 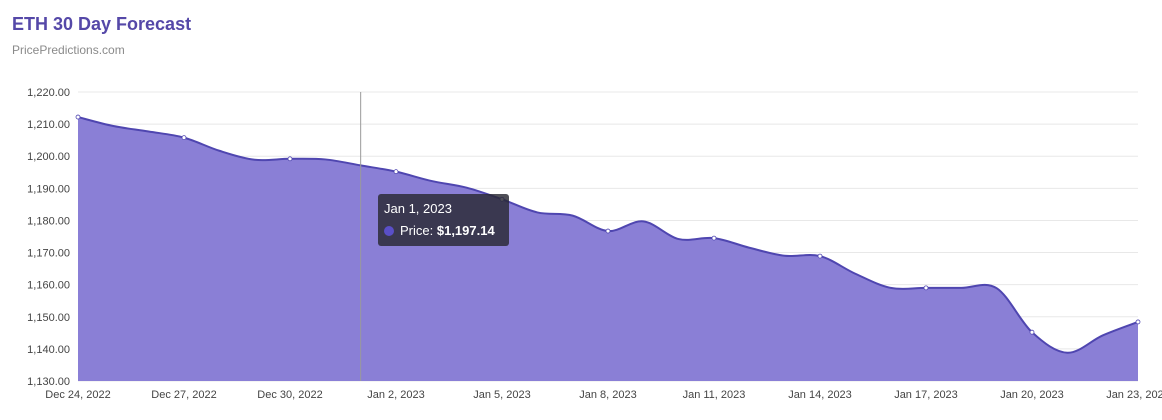 What do you see at coordinates (77, 395) in the screenshot?
I see `x-tick-label: Dec 24, 2022` at bounding box center [77, 395].